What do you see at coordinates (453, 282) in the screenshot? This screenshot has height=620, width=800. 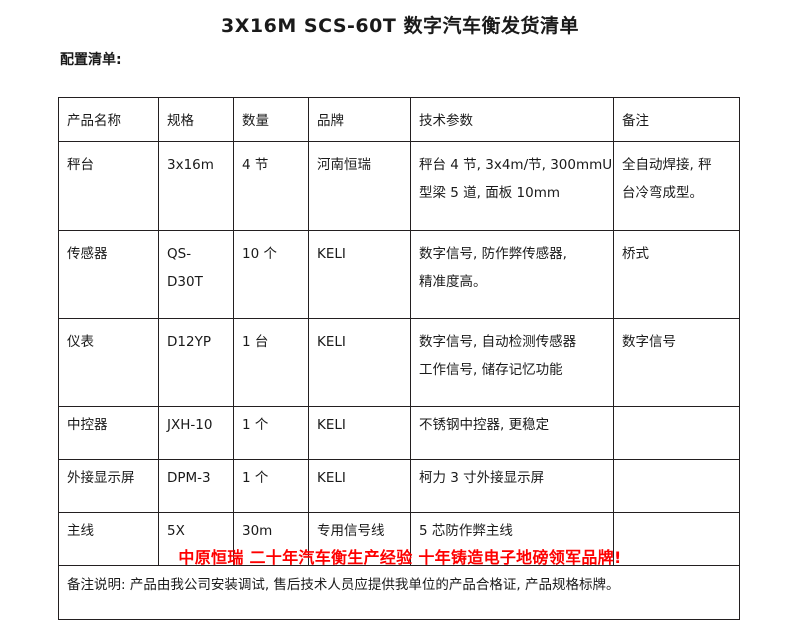 I see `cell-text-line: 精准度高。` at bounding box center [453, 282].